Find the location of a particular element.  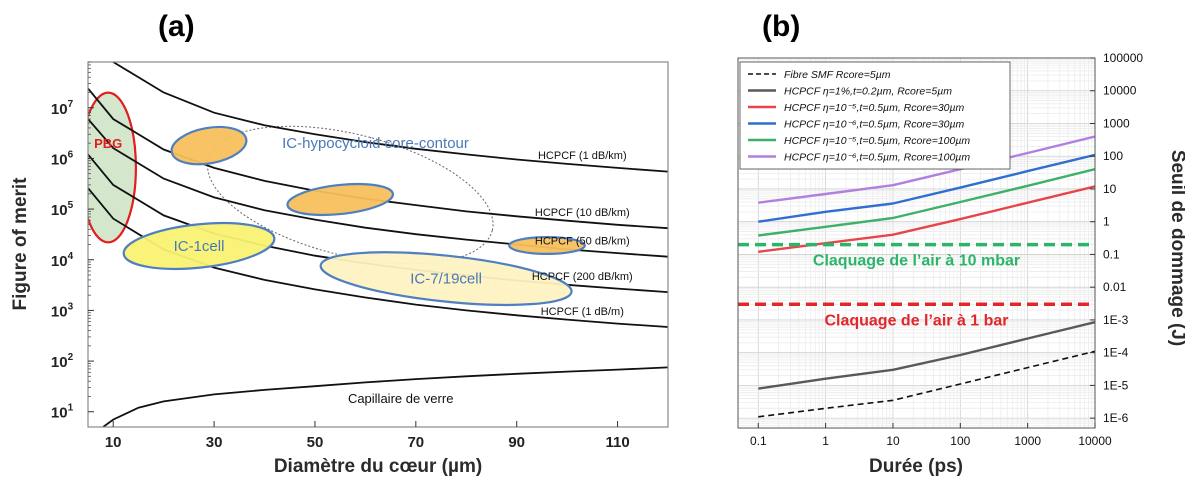

b-x-tick-label-100: 100 is located at coordinates (960, 441).